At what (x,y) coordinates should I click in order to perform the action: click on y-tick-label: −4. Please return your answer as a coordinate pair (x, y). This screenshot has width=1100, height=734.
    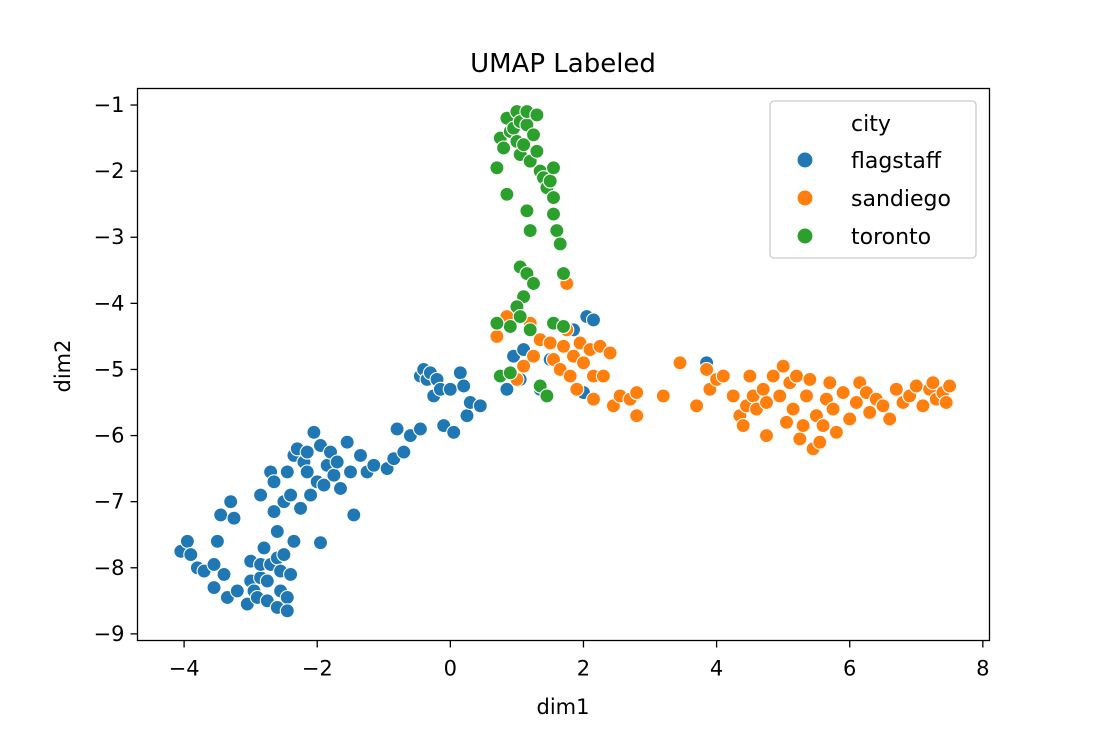
    Looking at the image, I should click on (109, 303).